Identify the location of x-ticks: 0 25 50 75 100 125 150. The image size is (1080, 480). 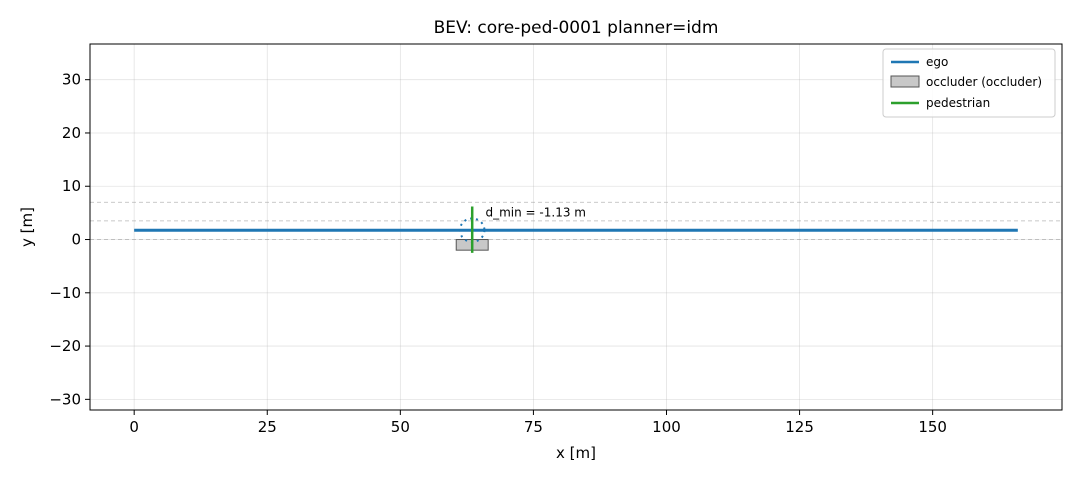
(538, 423).